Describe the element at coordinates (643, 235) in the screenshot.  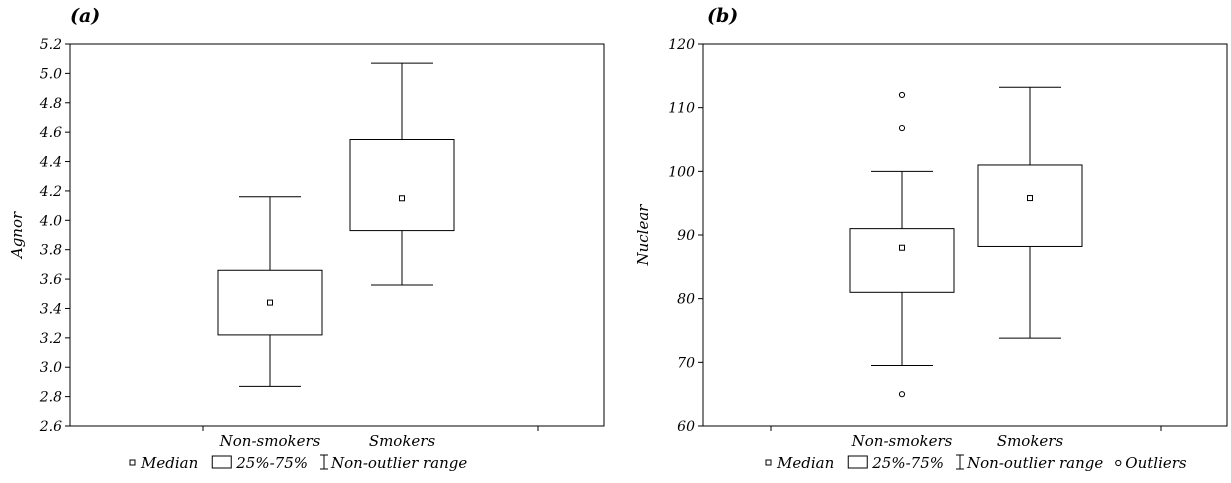
I see `y-axis-label: Nuclear` at that location.